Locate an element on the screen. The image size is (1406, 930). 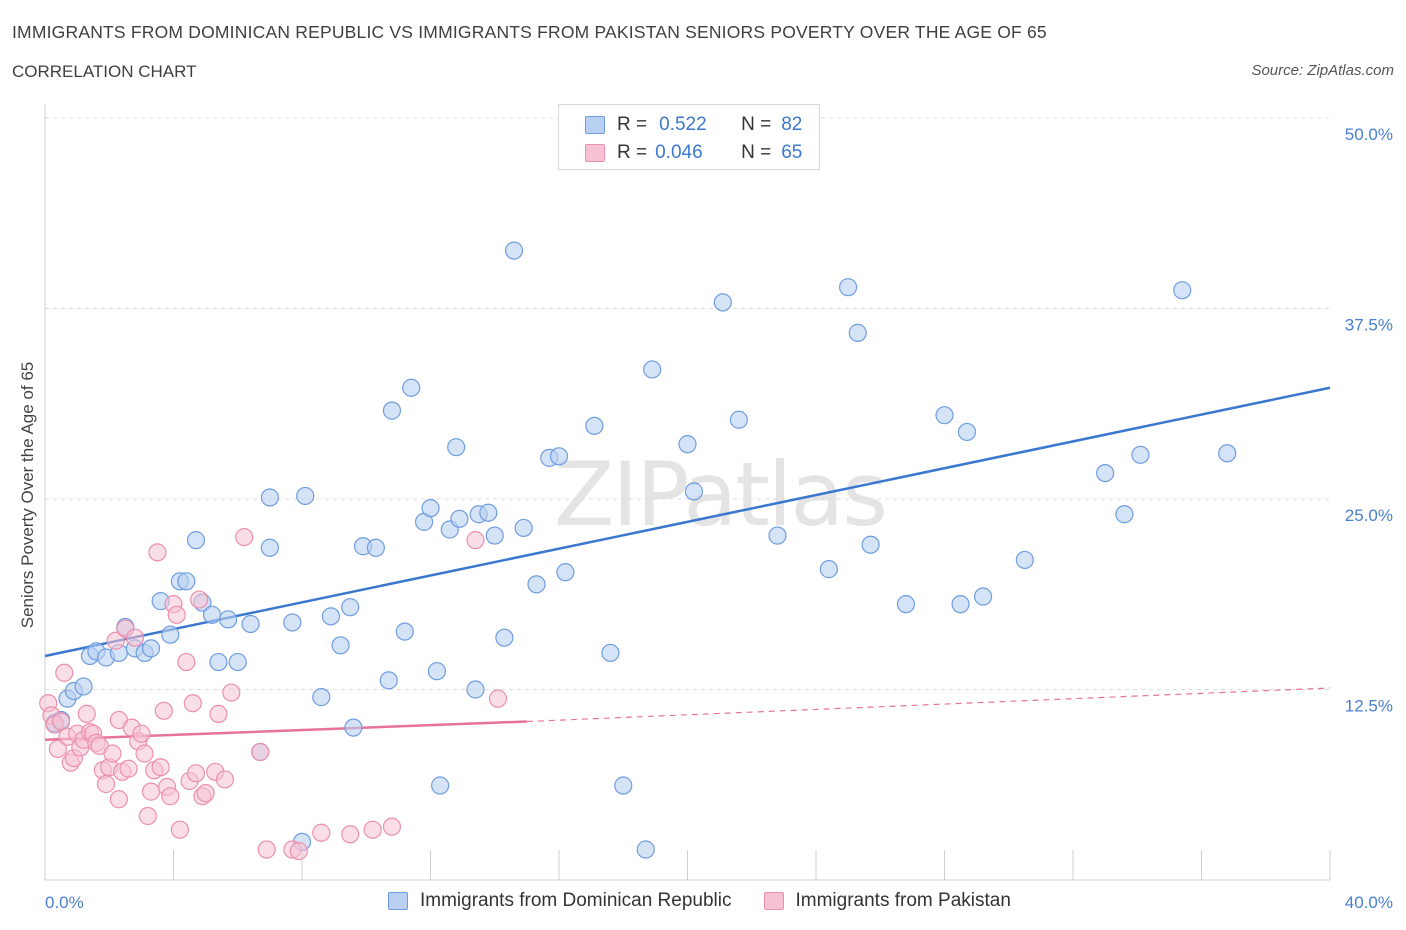
legend-row-pakistan: R = 0.046 N = 65 is located at coordinates (693, 153).